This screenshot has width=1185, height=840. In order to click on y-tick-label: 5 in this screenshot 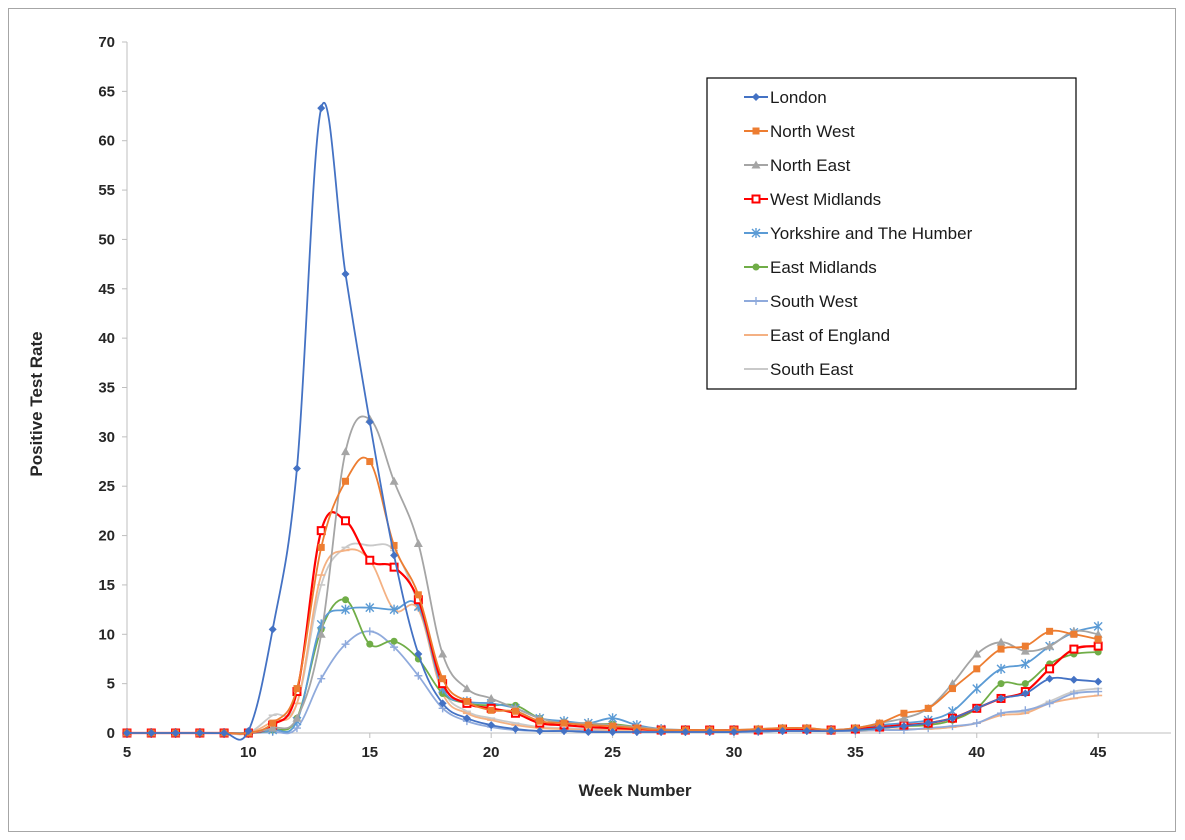, I will do `click(111, 684)`.